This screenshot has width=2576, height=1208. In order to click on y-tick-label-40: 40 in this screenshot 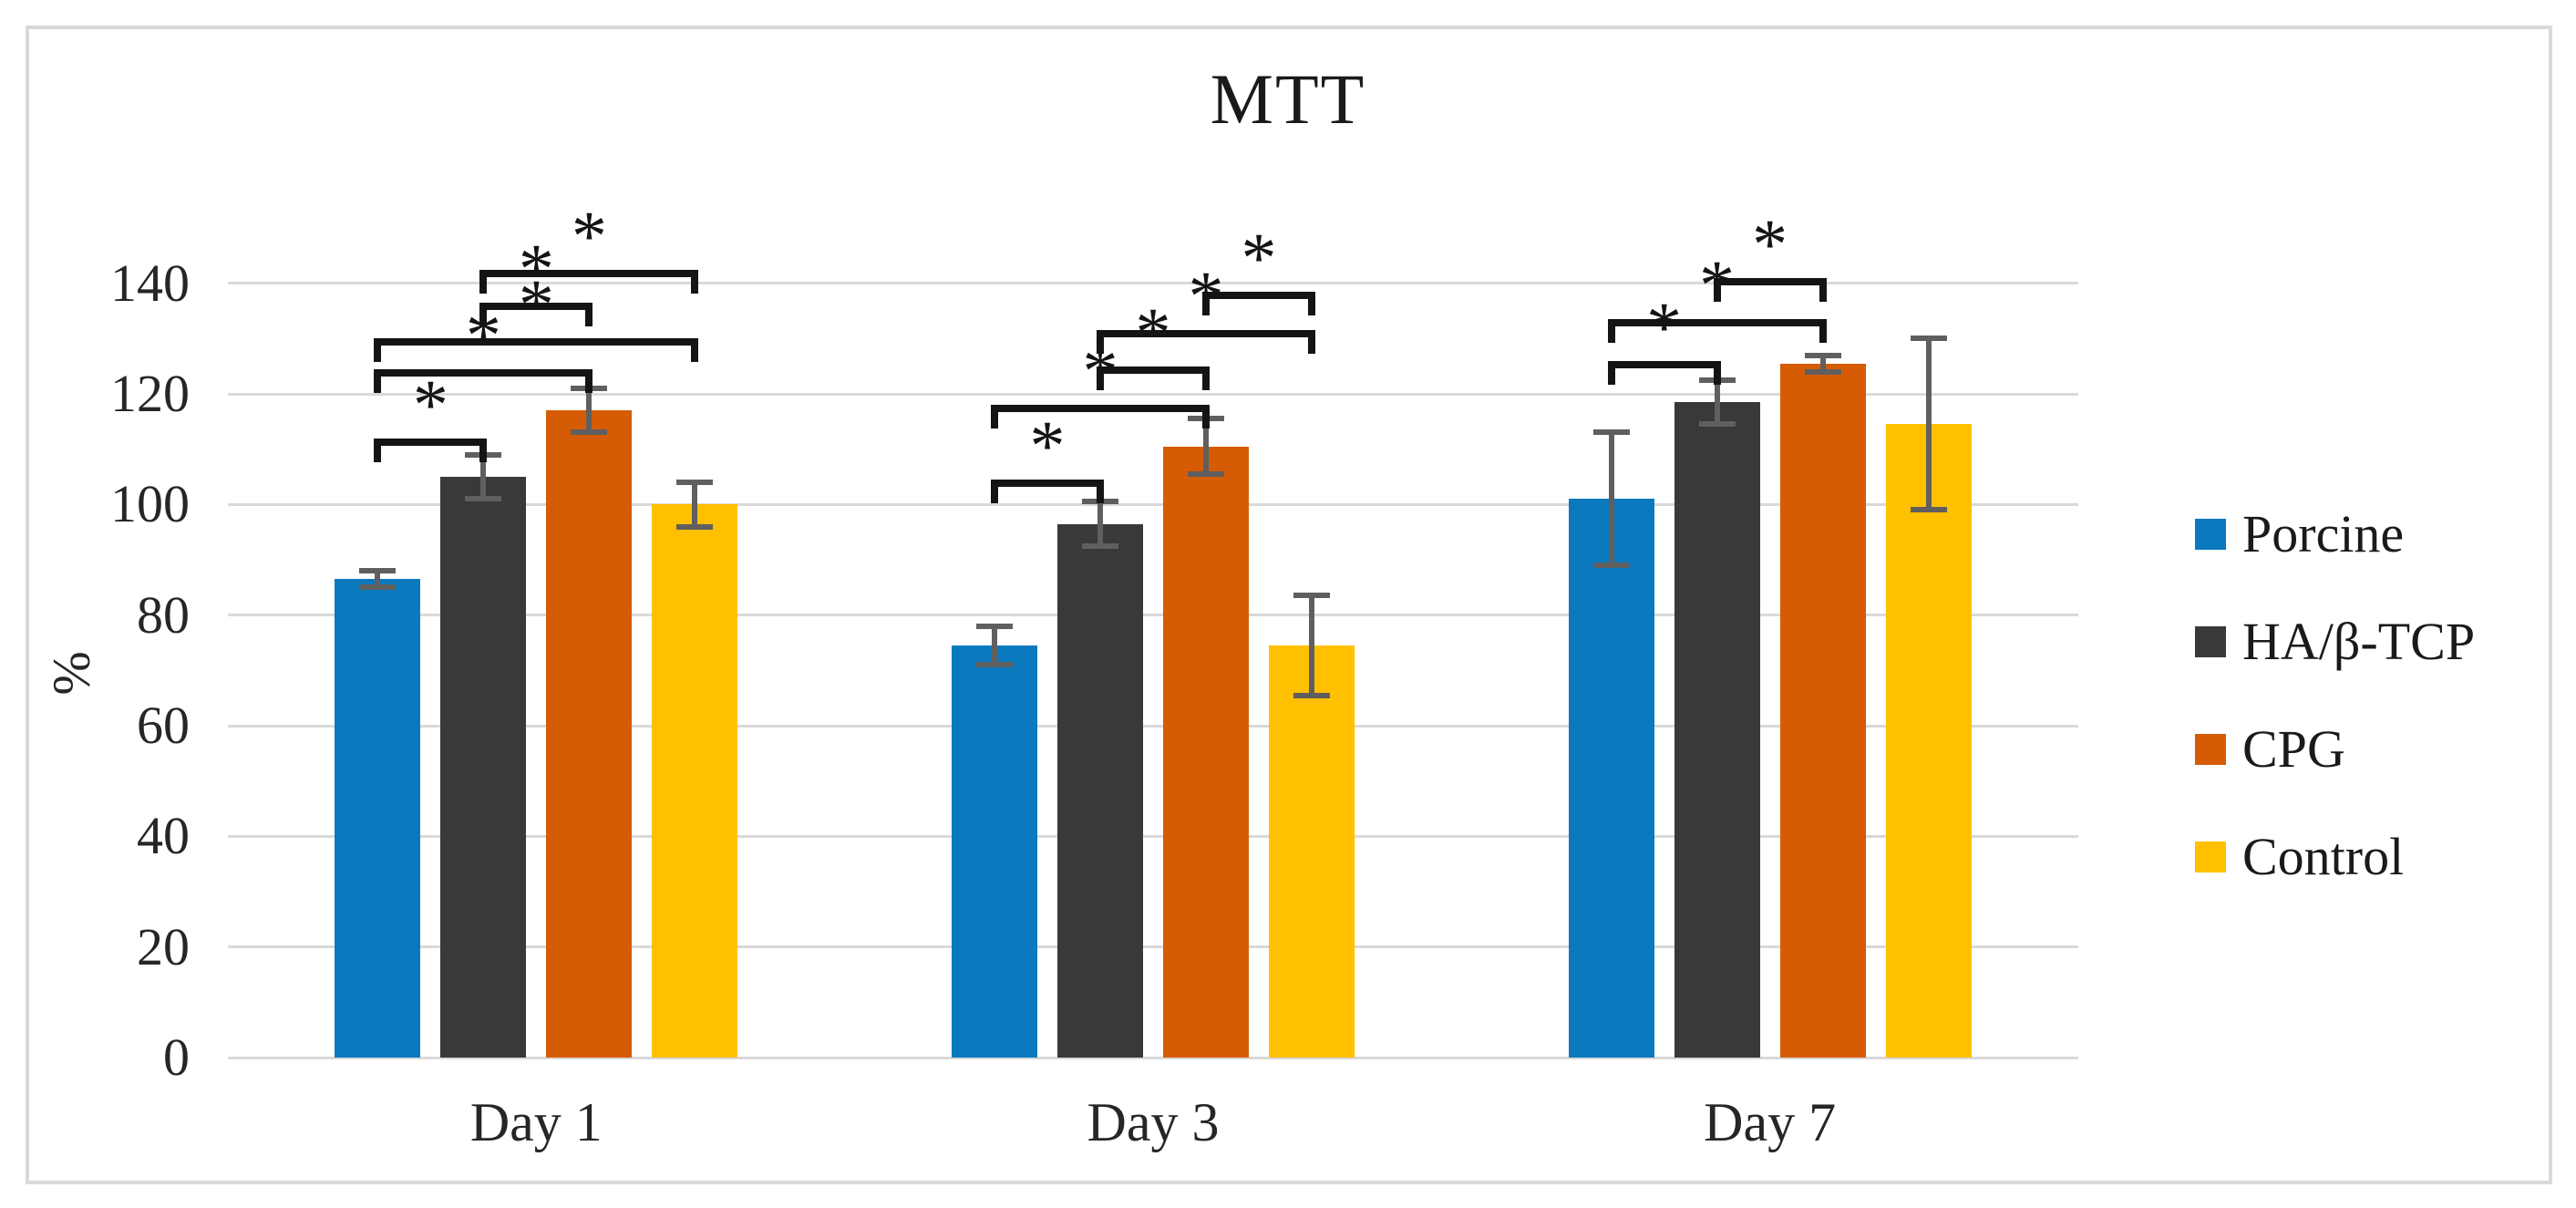, I will do `click(163, 836)`.